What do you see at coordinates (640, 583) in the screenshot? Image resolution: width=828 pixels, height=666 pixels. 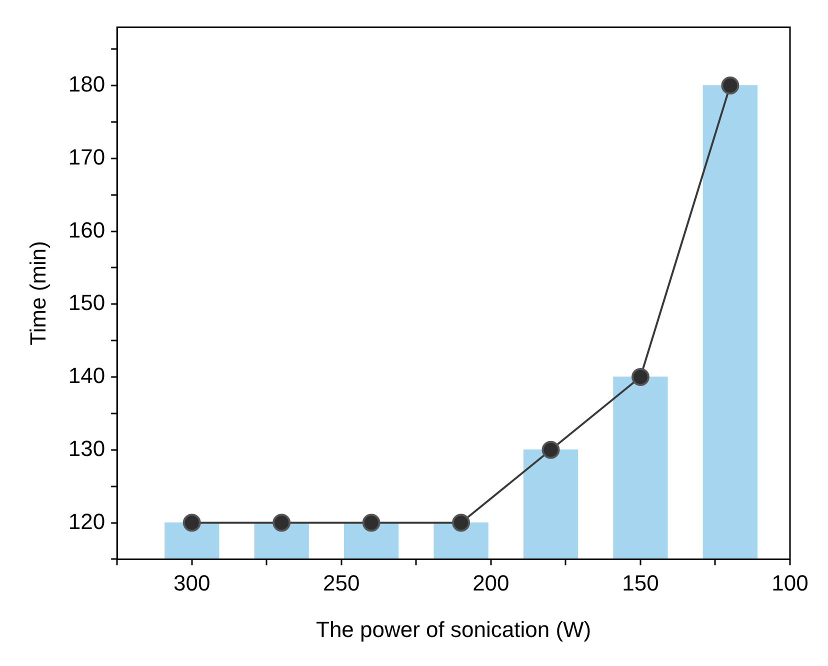 I see `x-tick-label: 150` at bounding box center [640, 583].